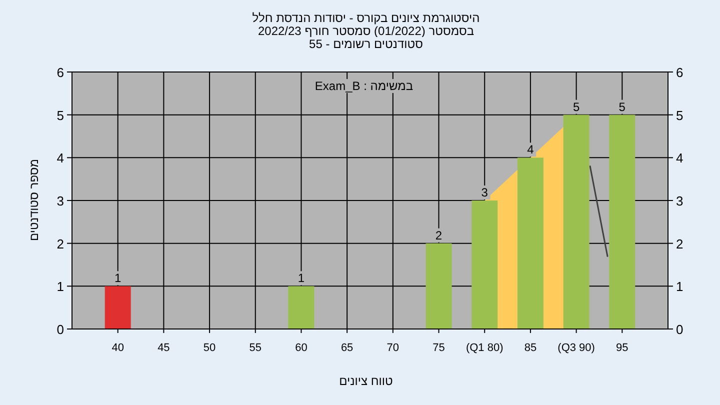 This screenshot has width=720, height=405. I want to click on y-tick-label: 3, so click(60, 201).